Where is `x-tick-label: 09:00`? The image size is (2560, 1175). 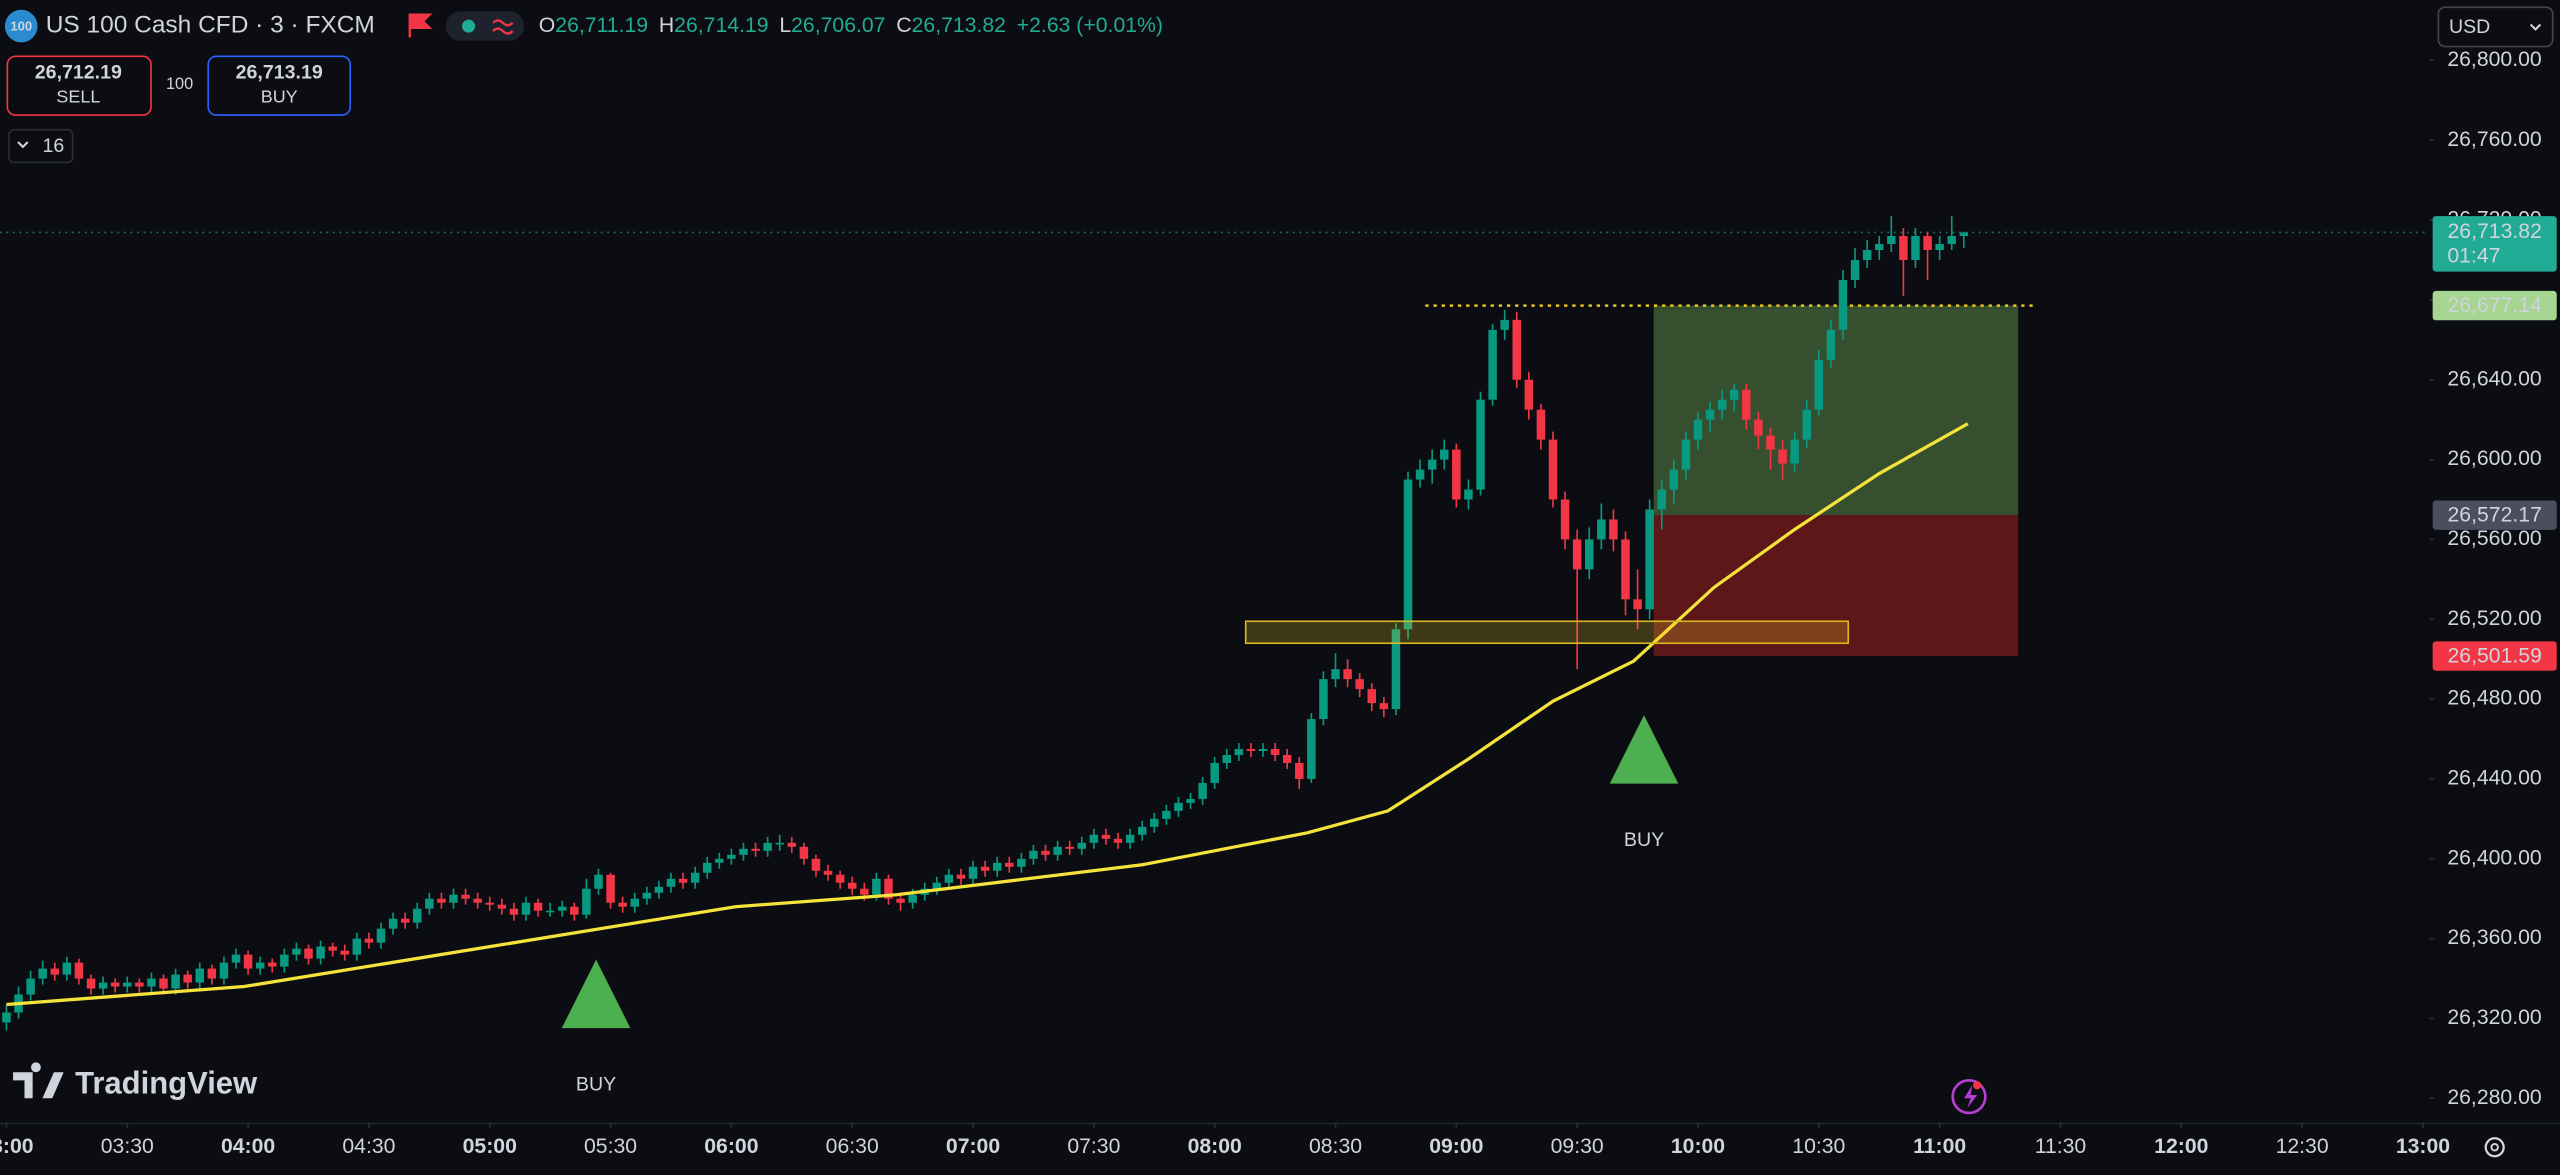 x-tick-label: 09:00 is located at coordinates (1456, 1146).